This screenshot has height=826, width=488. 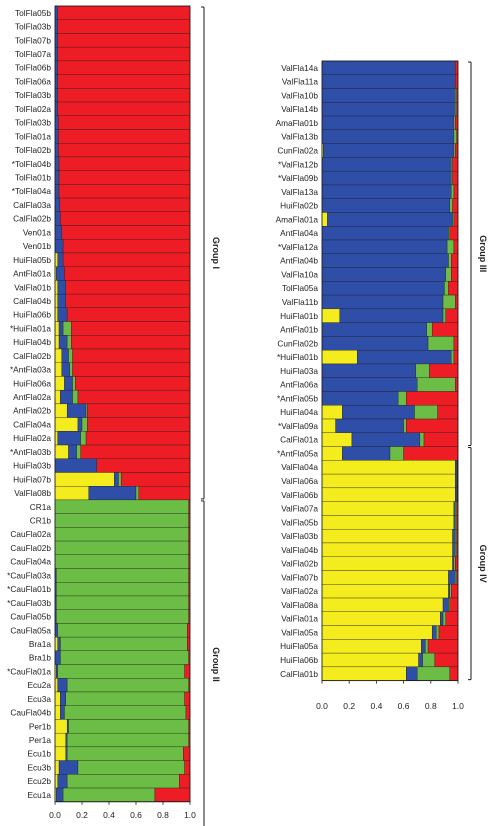 I want to click on sample-label: AntFla06a, so click(x=299, y=385).